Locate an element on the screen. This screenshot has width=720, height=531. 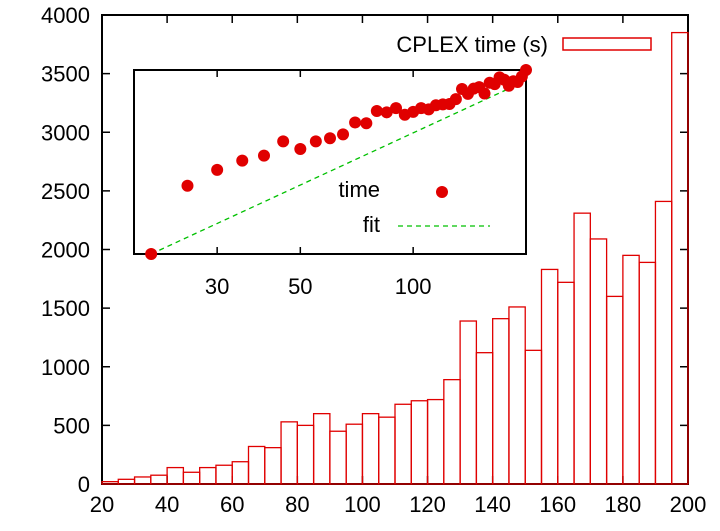
legend-marker-time is located at coordinates (442, 192).